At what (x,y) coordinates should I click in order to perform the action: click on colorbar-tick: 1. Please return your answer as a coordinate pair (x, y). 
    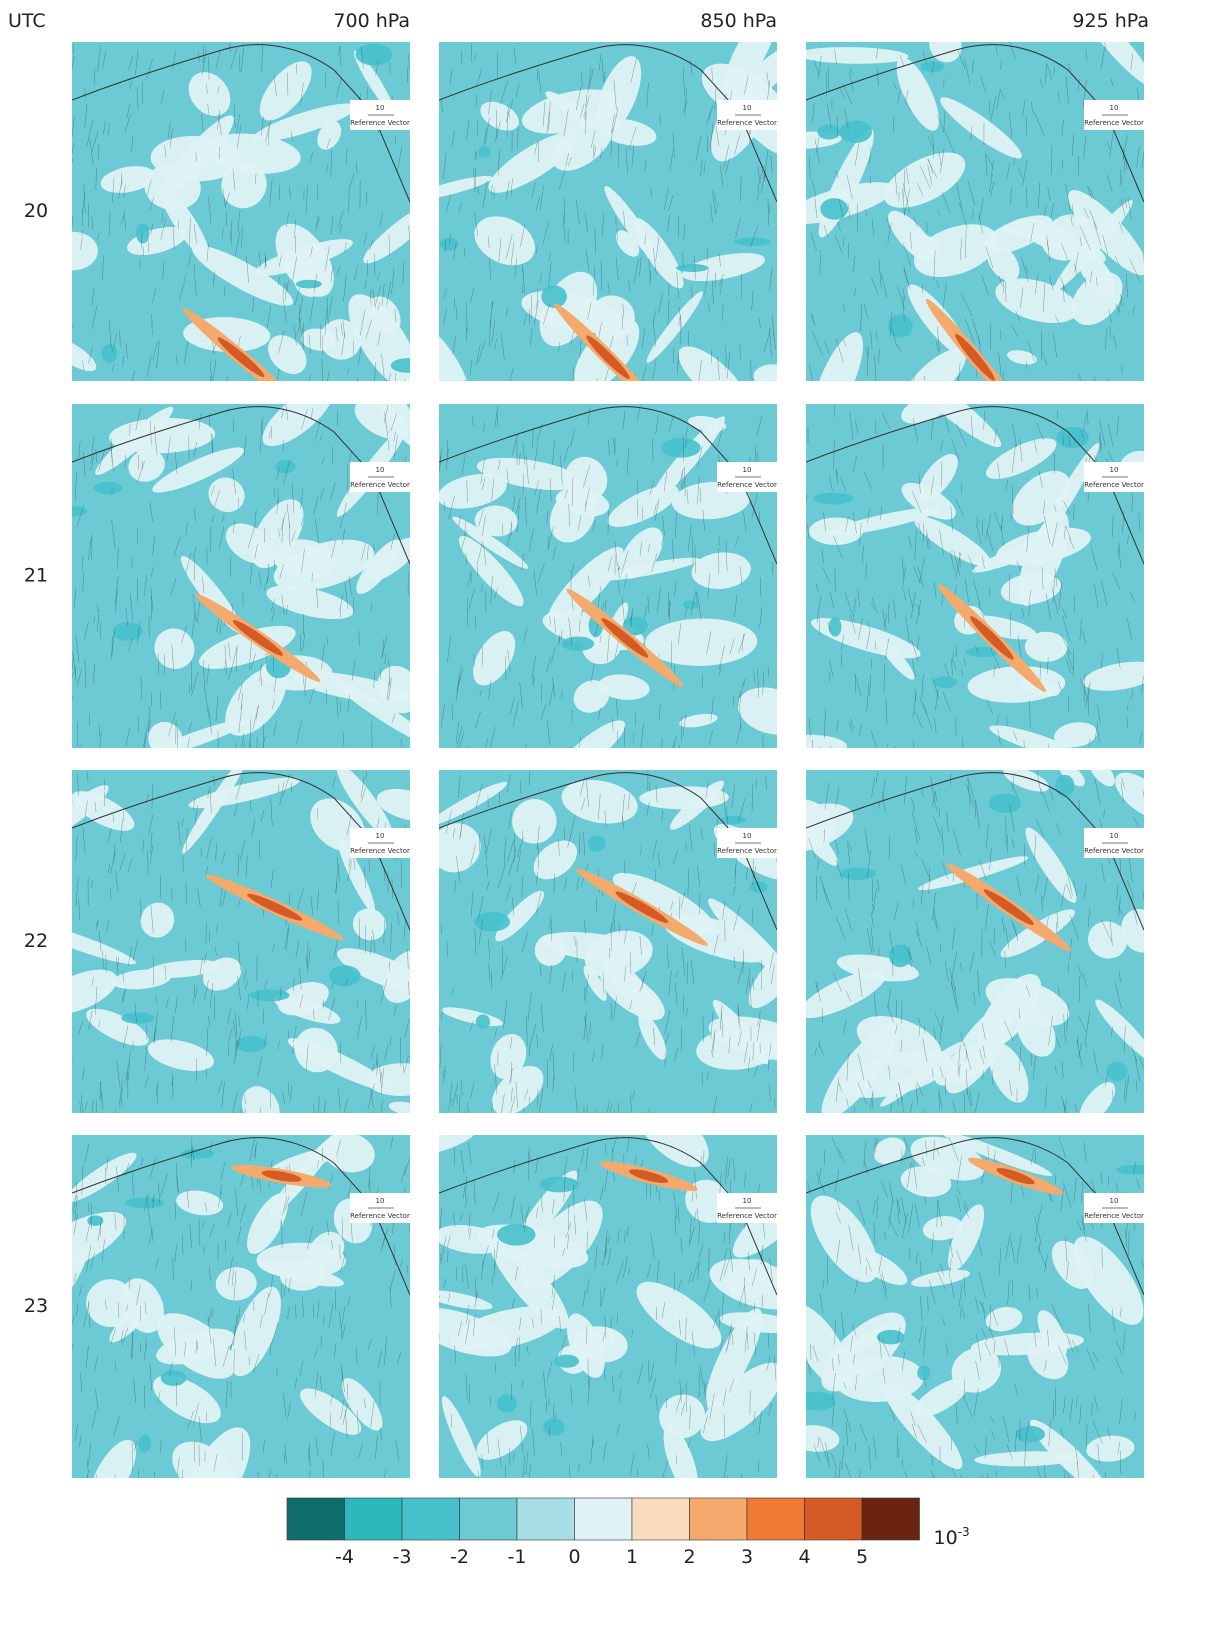
    Looking at the image, I should click on (632, 1557).